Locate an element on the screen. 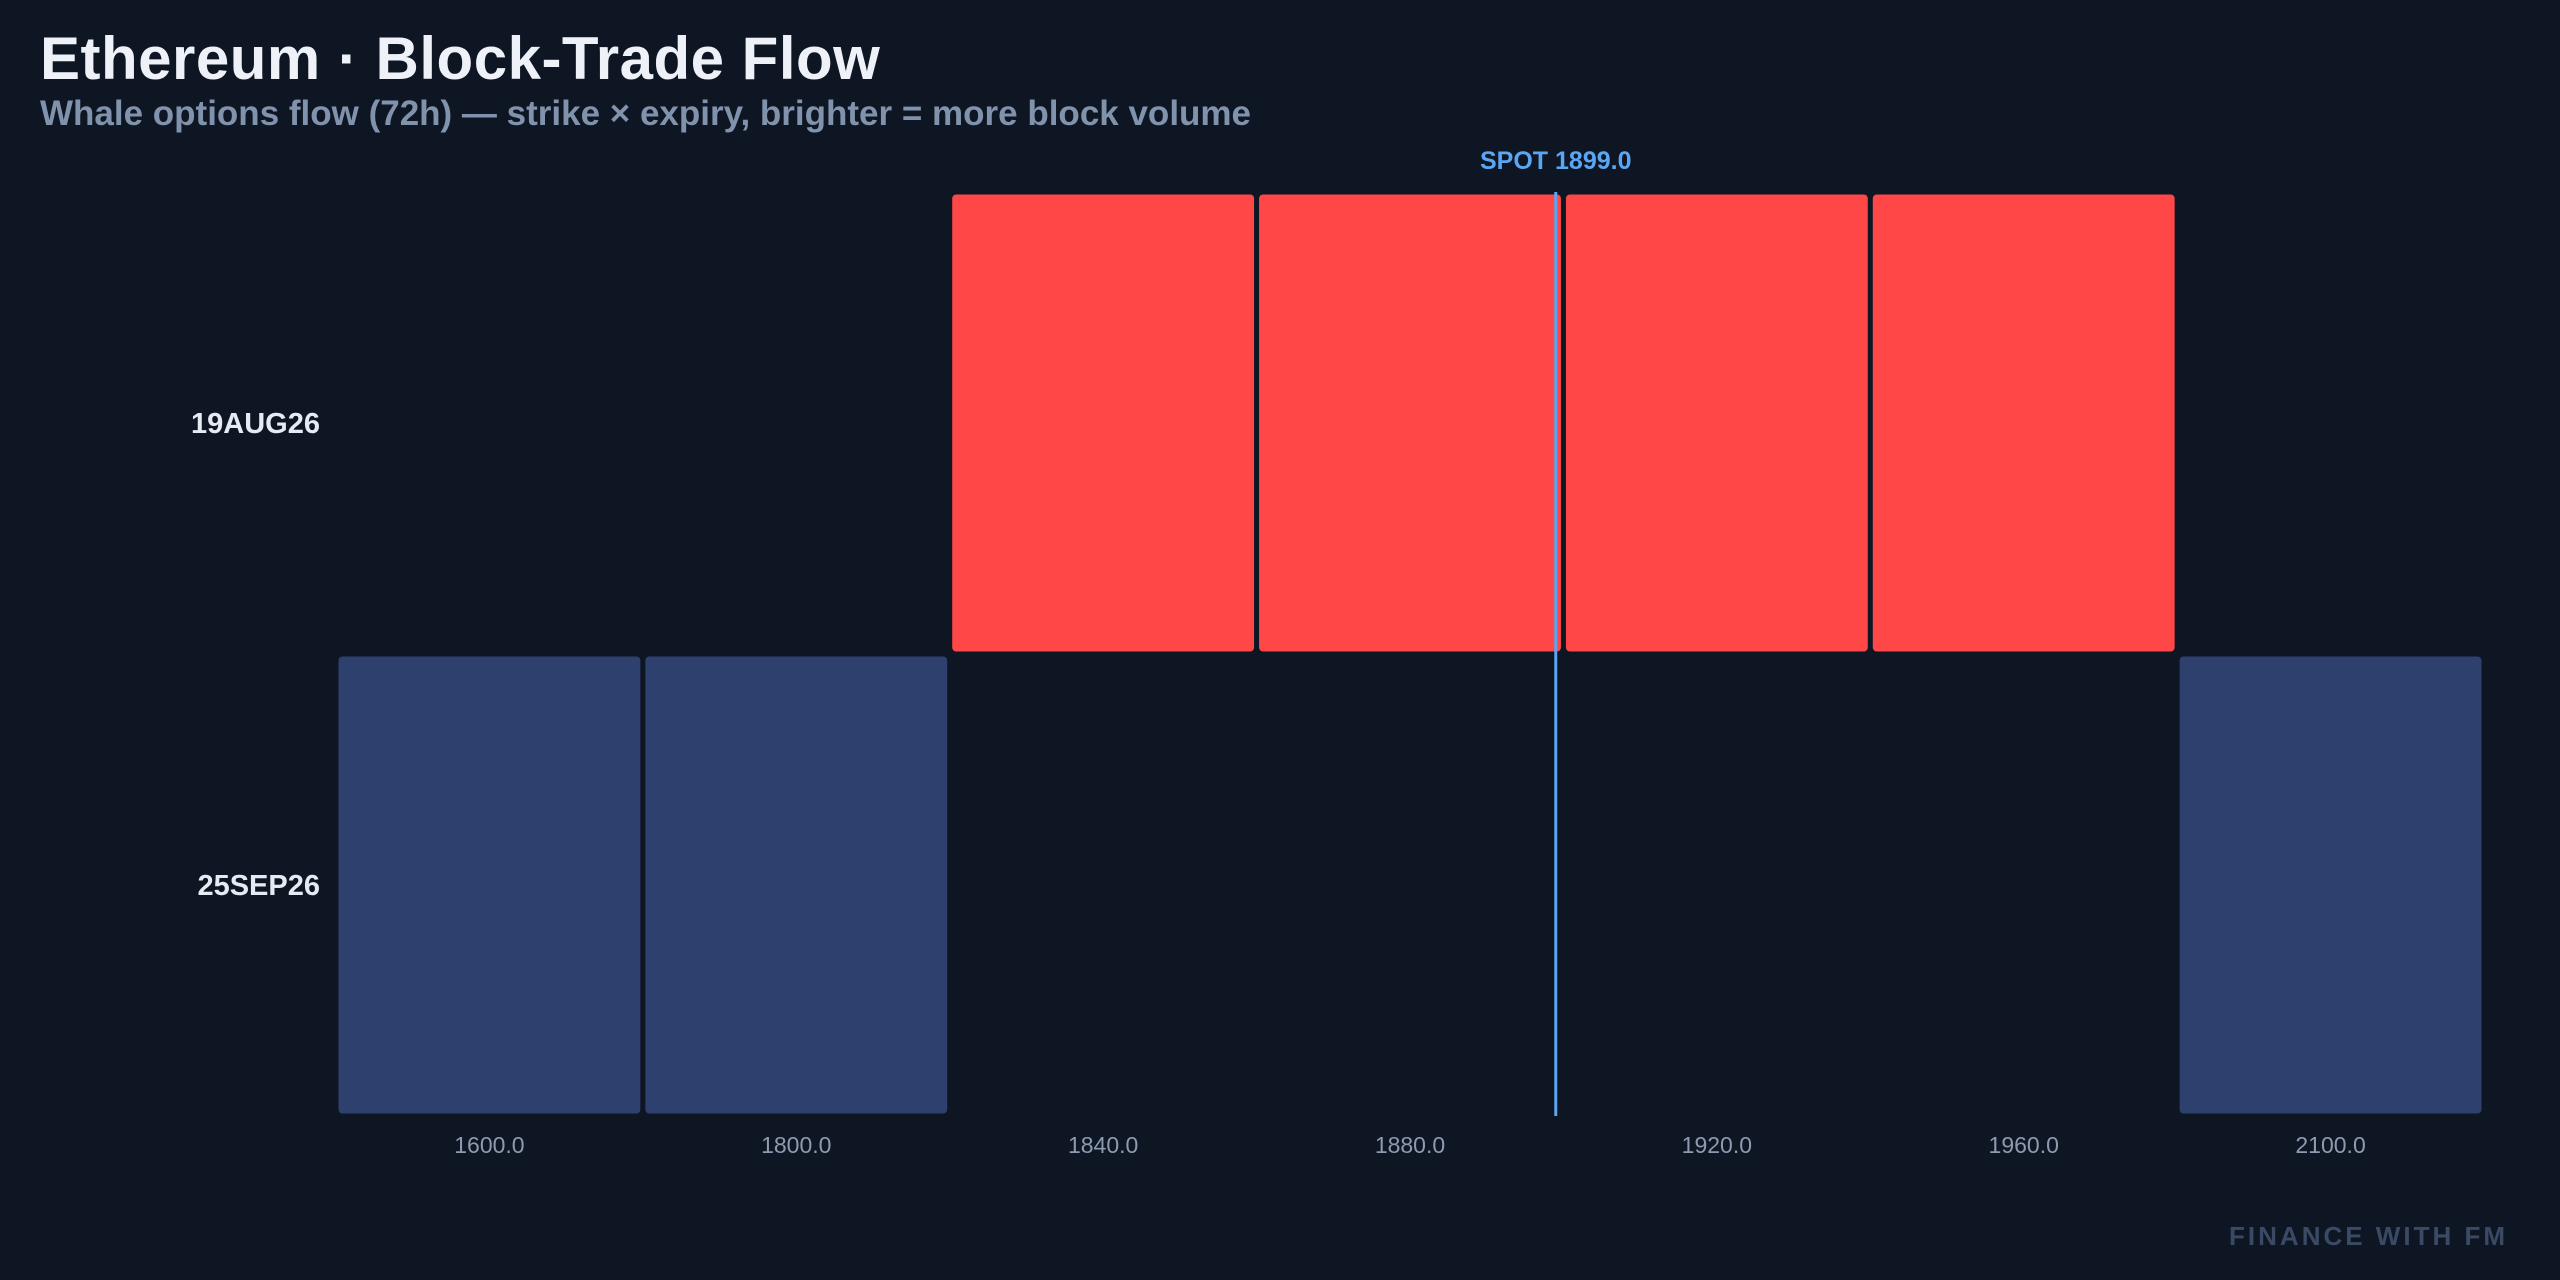  spot-label: SPOT 1899.0 is located at coordinates (1555, 161).